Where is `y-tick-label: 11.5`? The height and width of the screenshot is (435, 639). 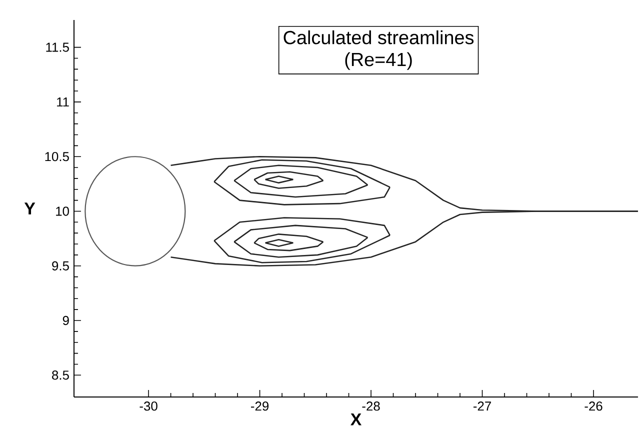
y-tick-label: 11.5 is located at coordinates (57, 47).